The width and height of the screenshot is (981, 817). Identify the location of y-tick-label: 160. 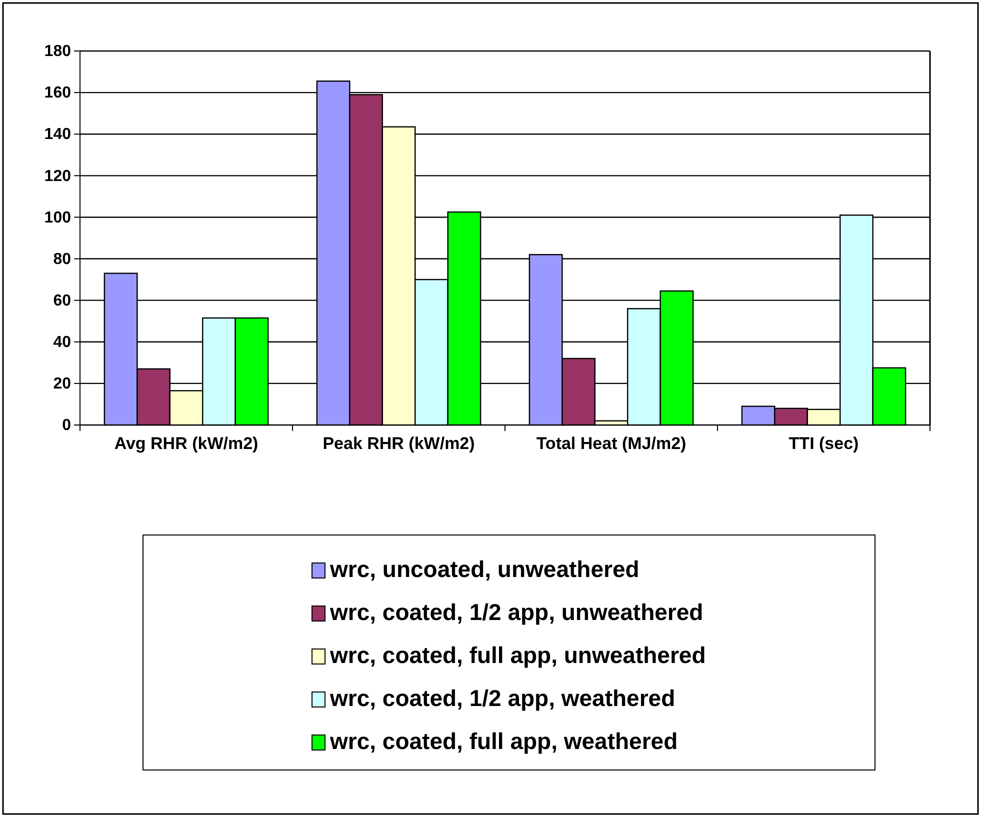
(58, 93).